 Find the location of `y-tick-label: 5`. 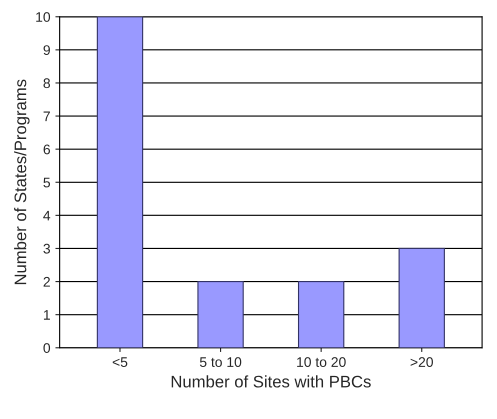

y-tick-label: 5 is located at coordinates (46, 183).